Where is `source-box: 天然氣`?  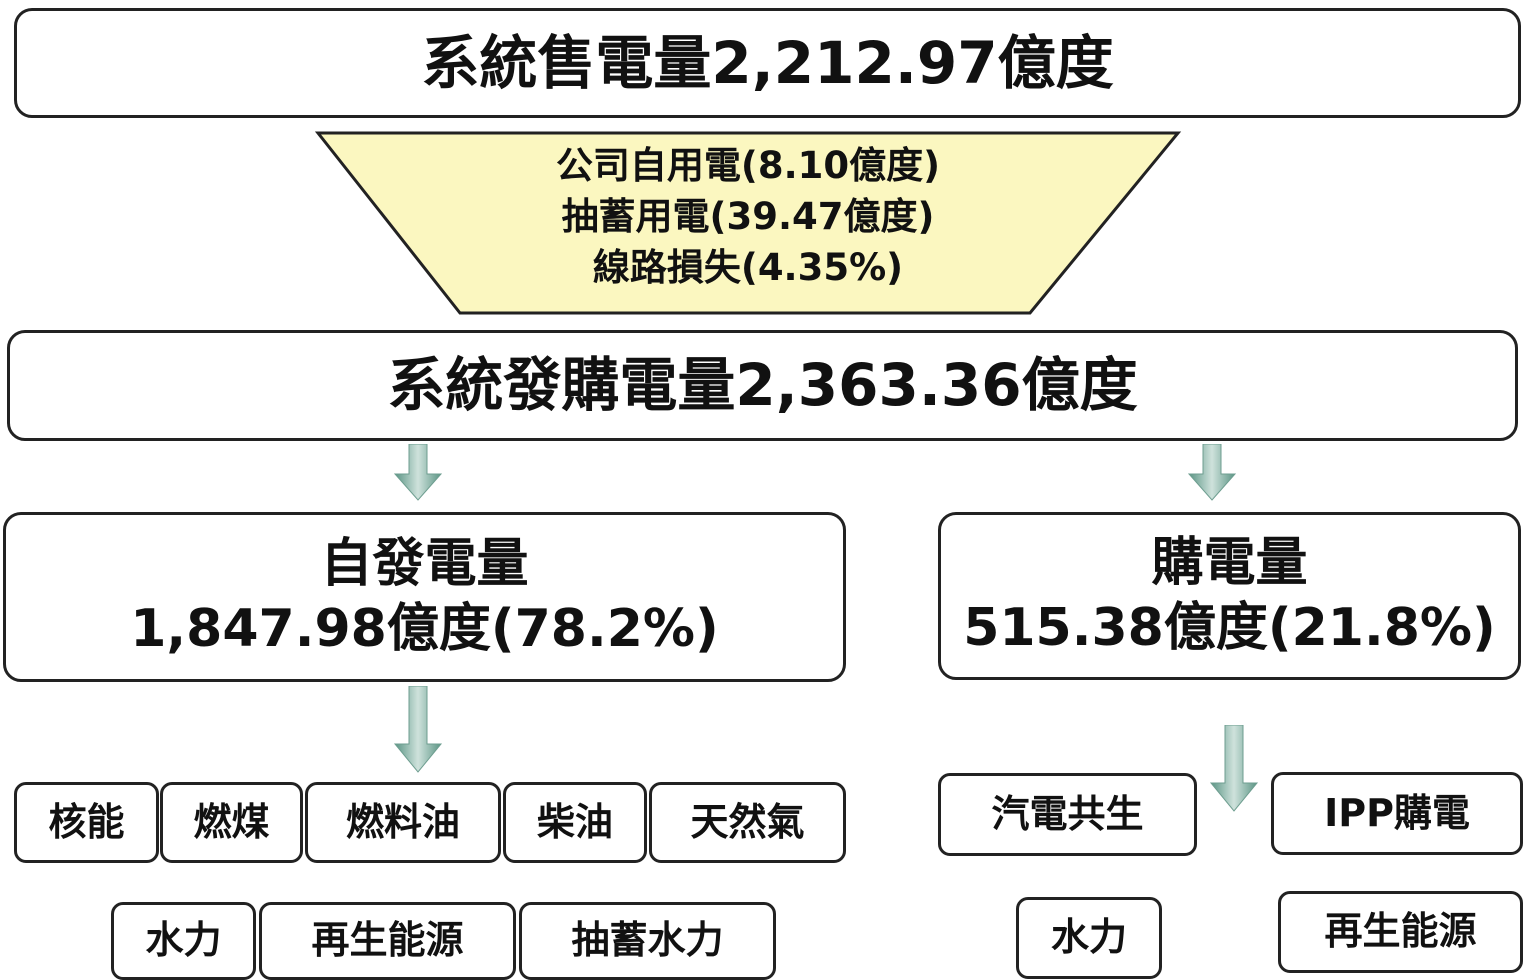 source-box: 天然氣 is located at coordinates (747, 822).